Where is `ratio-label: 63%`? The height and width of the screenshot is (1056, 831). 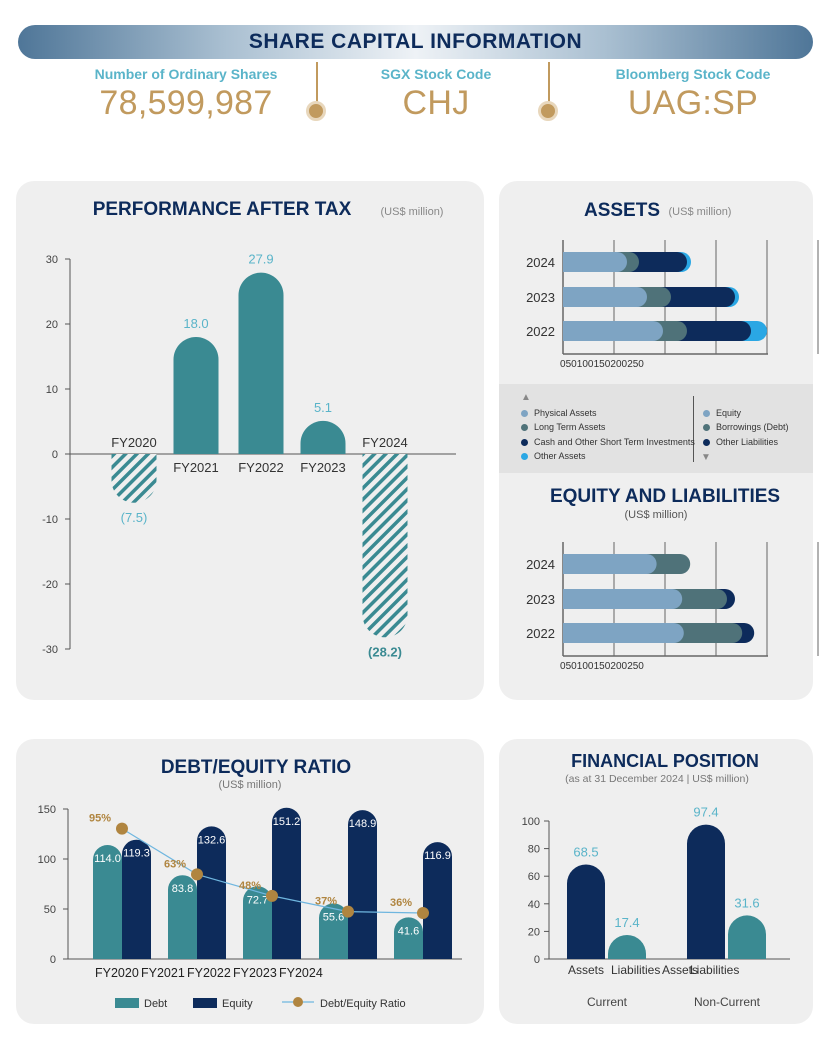
ratio-label: 63% is located at coordinates (175, 864).